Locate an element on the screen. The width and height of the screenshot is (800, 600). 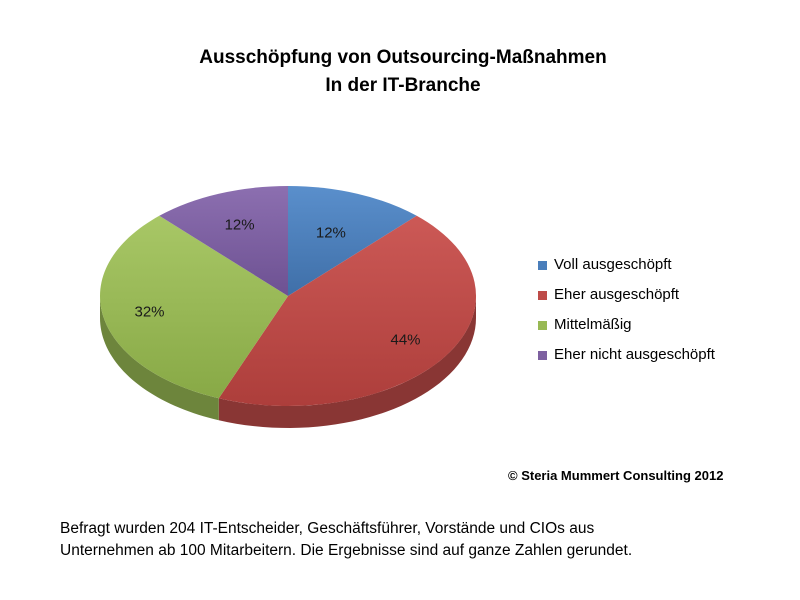
pie-slice-eher is located at coordinates (347, 311).